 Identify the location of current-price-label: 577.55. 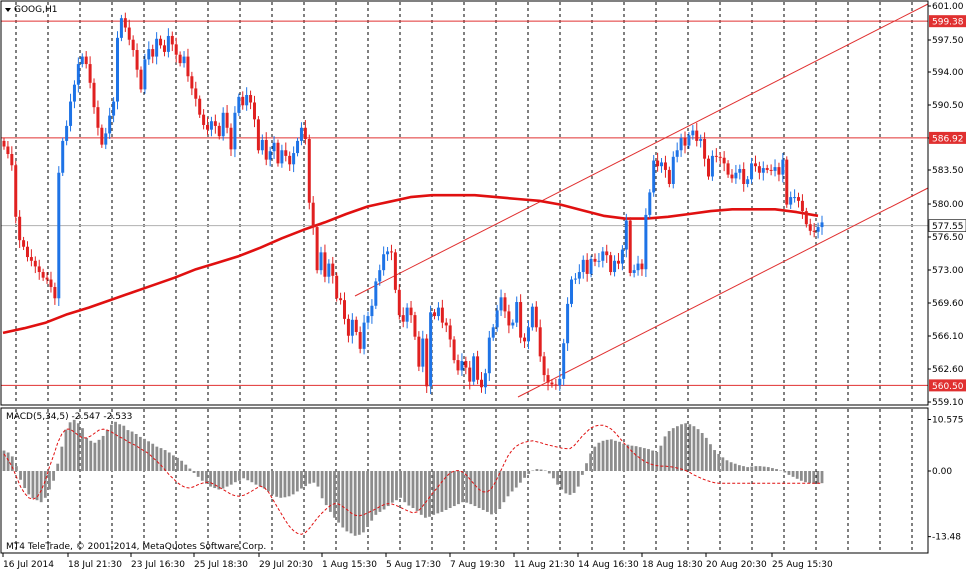
(948, 227).